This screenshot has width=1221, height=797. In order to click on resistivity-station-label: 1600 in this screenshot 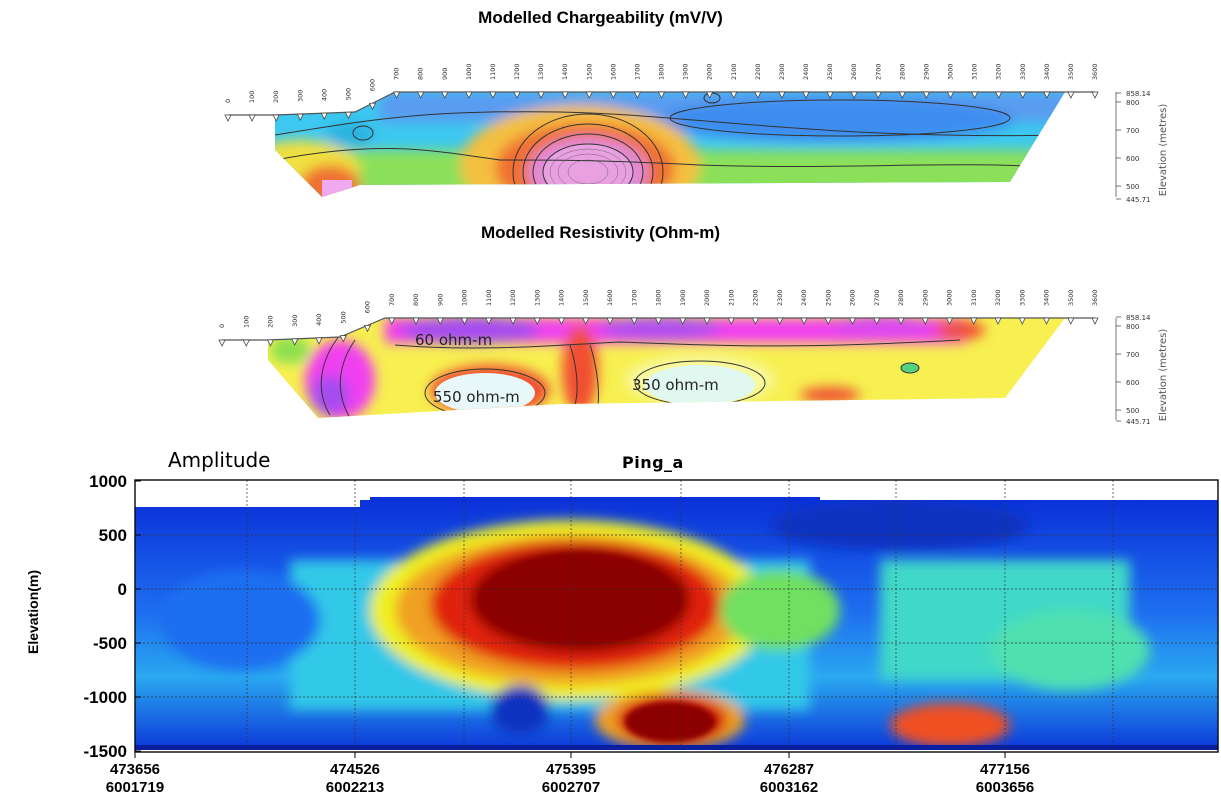, I will do `click(610, 297)`.